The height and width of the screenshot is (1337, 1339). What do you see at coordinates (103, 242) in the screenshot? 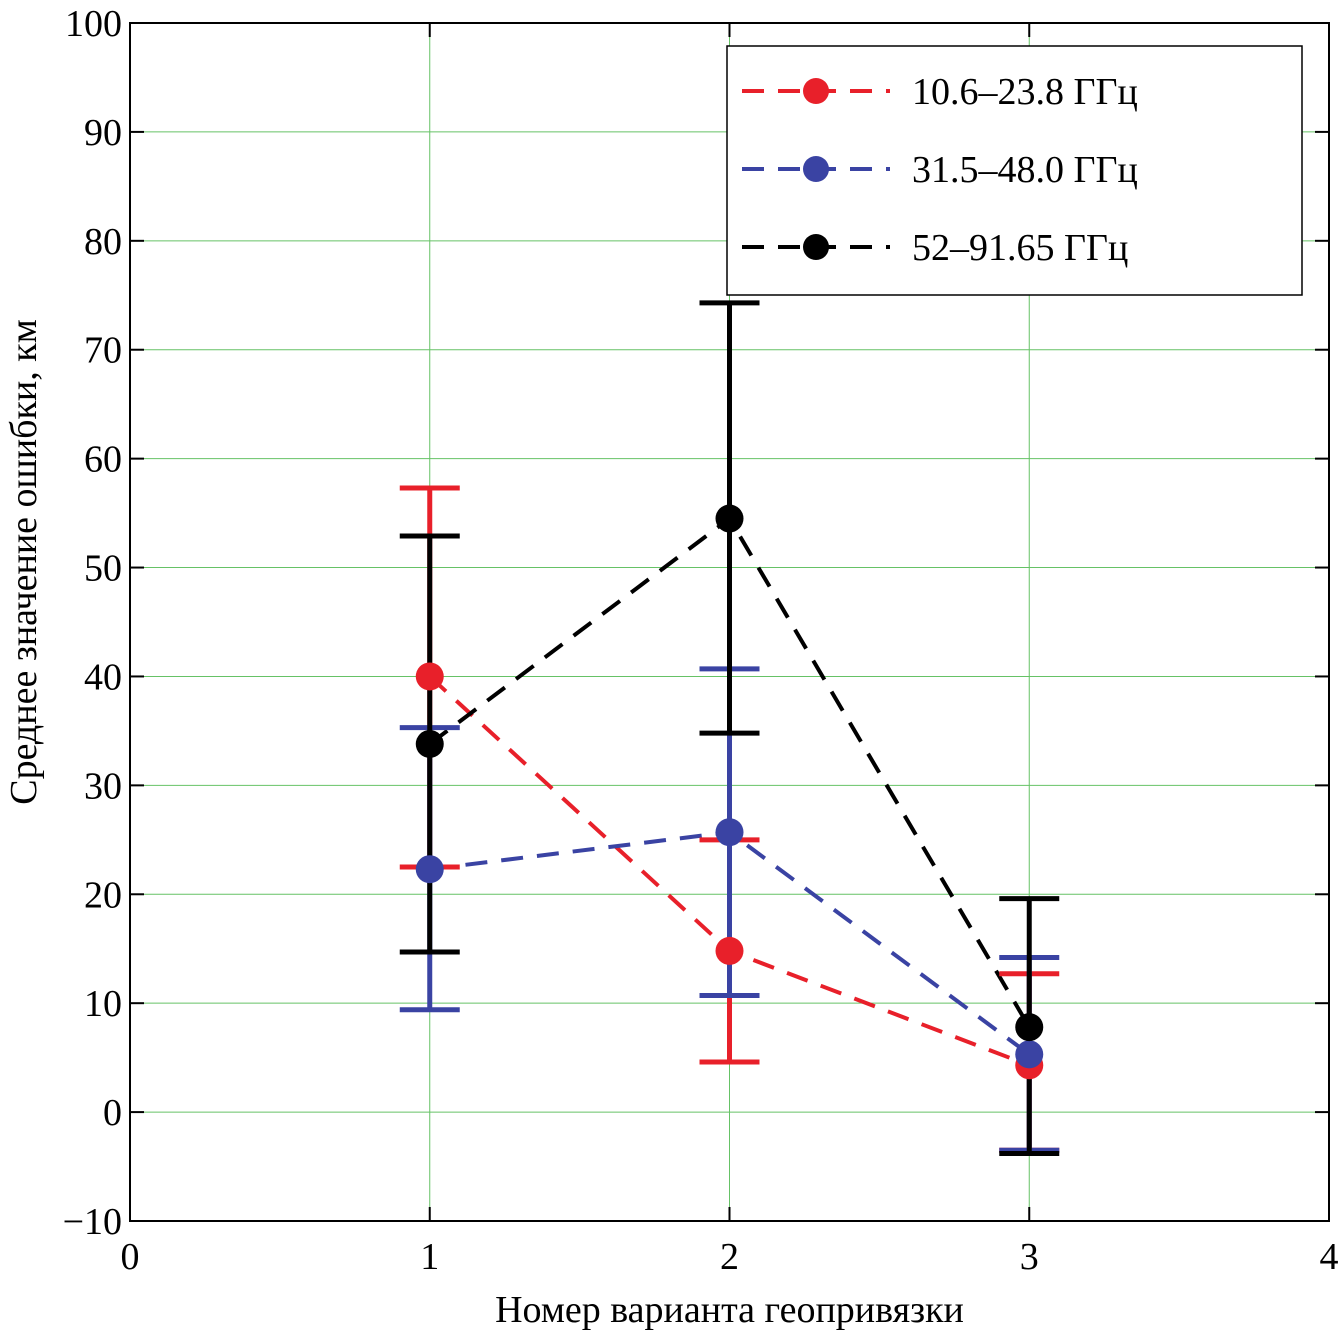
I see `y-tick-label: 80` at bounding box center [103, 242].